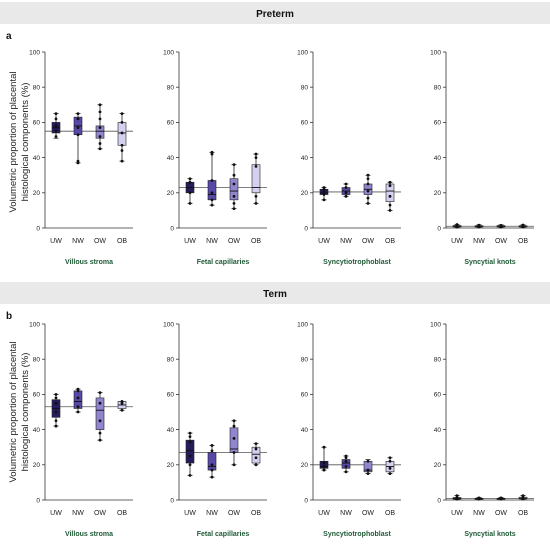  What do you see at coordinates (489, 262) in the screenshot?
I see `component-label: Syncytial knots` at bounding box center [489, 262].